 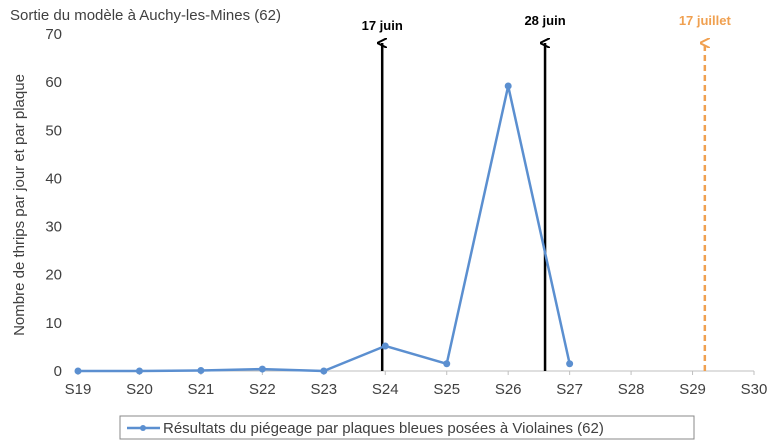 I want to click on annotation-label: 28 juin, so click(x=544, y=20).